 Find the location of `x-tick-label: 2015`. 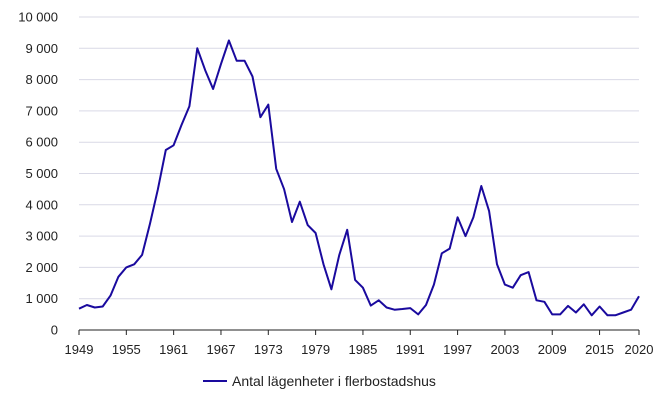

x-tick-label: 2015 is located at coordinates (599, 349).